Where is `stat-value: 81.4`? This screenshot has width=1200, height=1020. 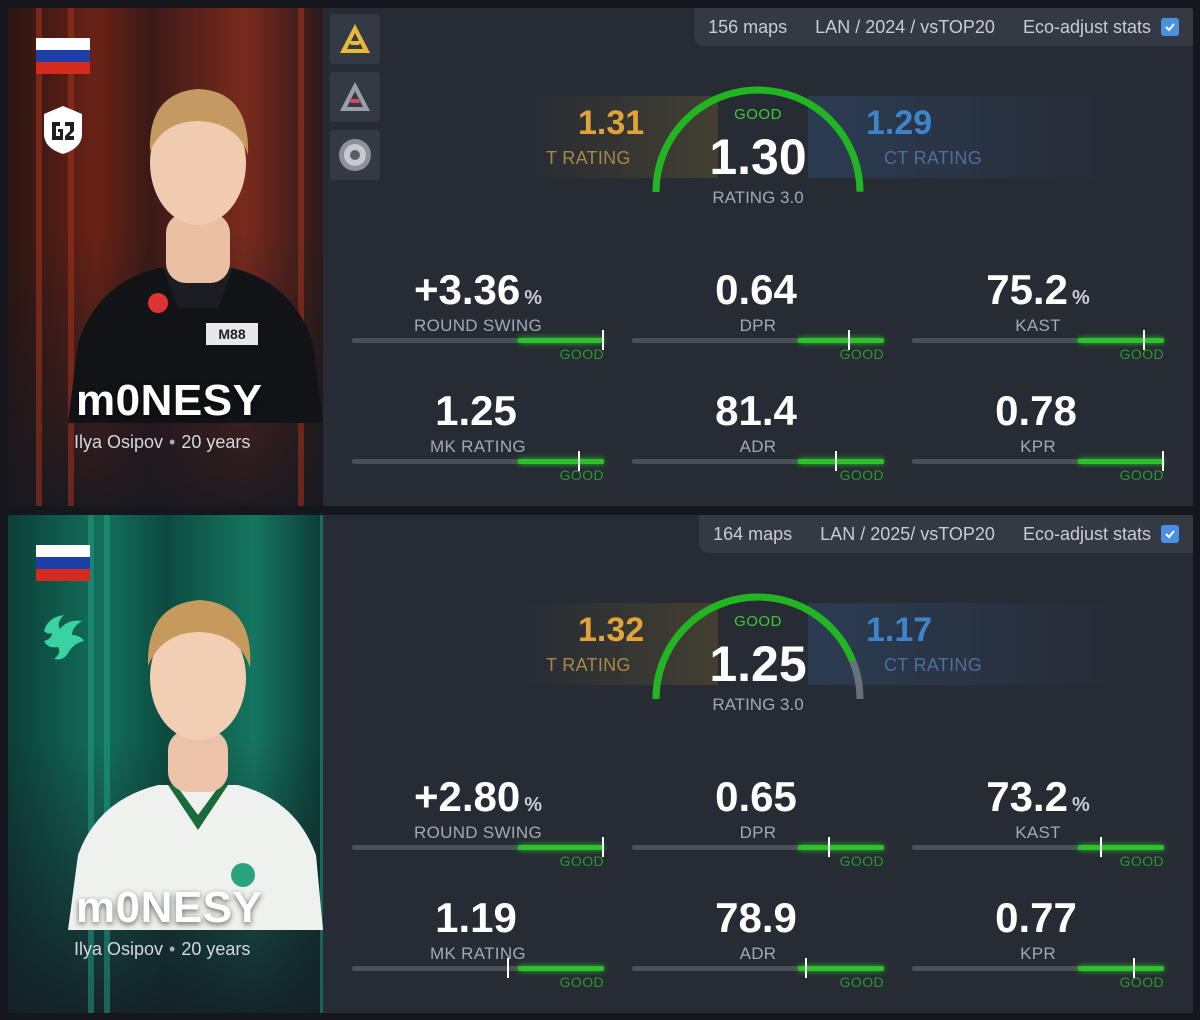
stat-value: 81.4 is located at coordinates (756, 410).